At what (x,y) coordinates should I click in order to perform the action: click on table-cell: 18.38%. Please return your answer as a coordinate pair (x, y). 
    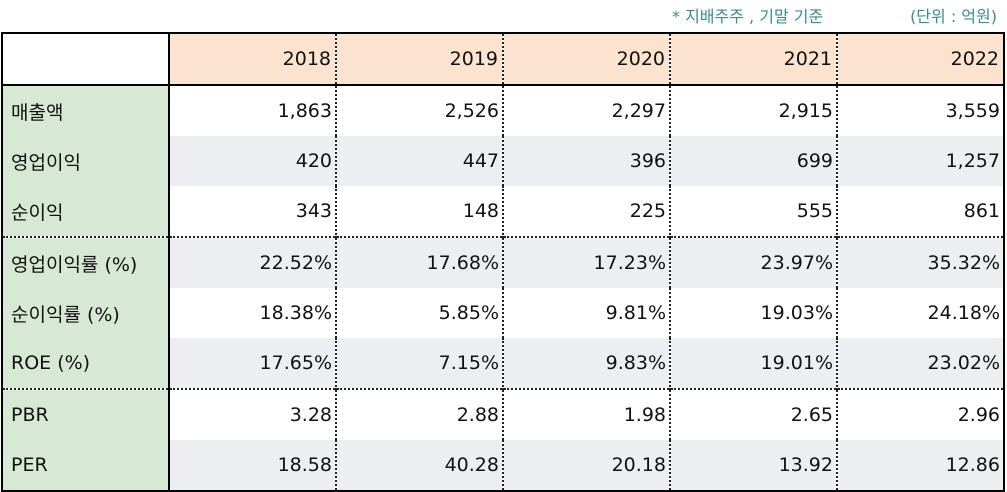
    Looking at the image, I should click on (253, 313).